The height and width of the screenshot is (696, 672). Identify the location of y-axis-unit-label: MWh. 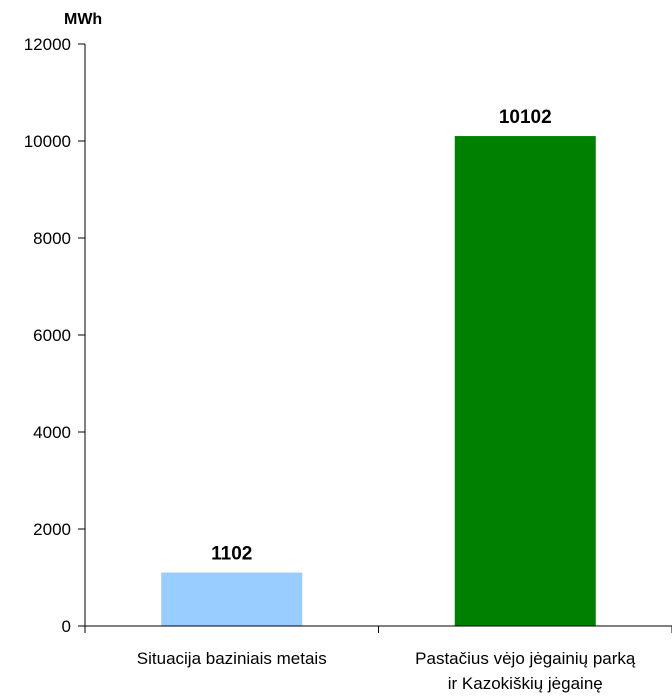
(83, 19).